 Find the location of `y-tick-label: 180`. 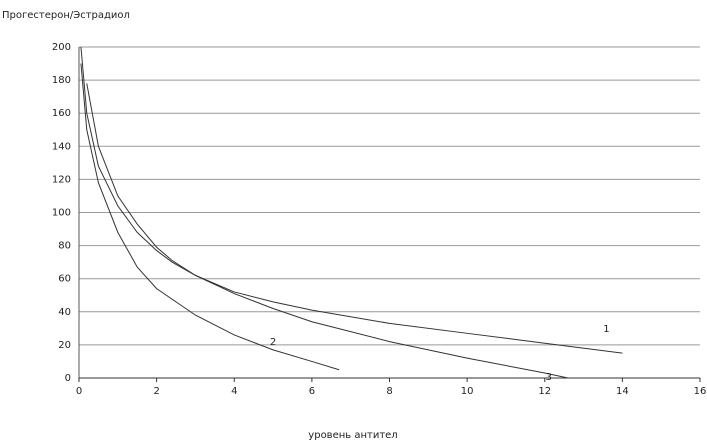

y-tick-label: 180 is located at coordinates (61, 80).